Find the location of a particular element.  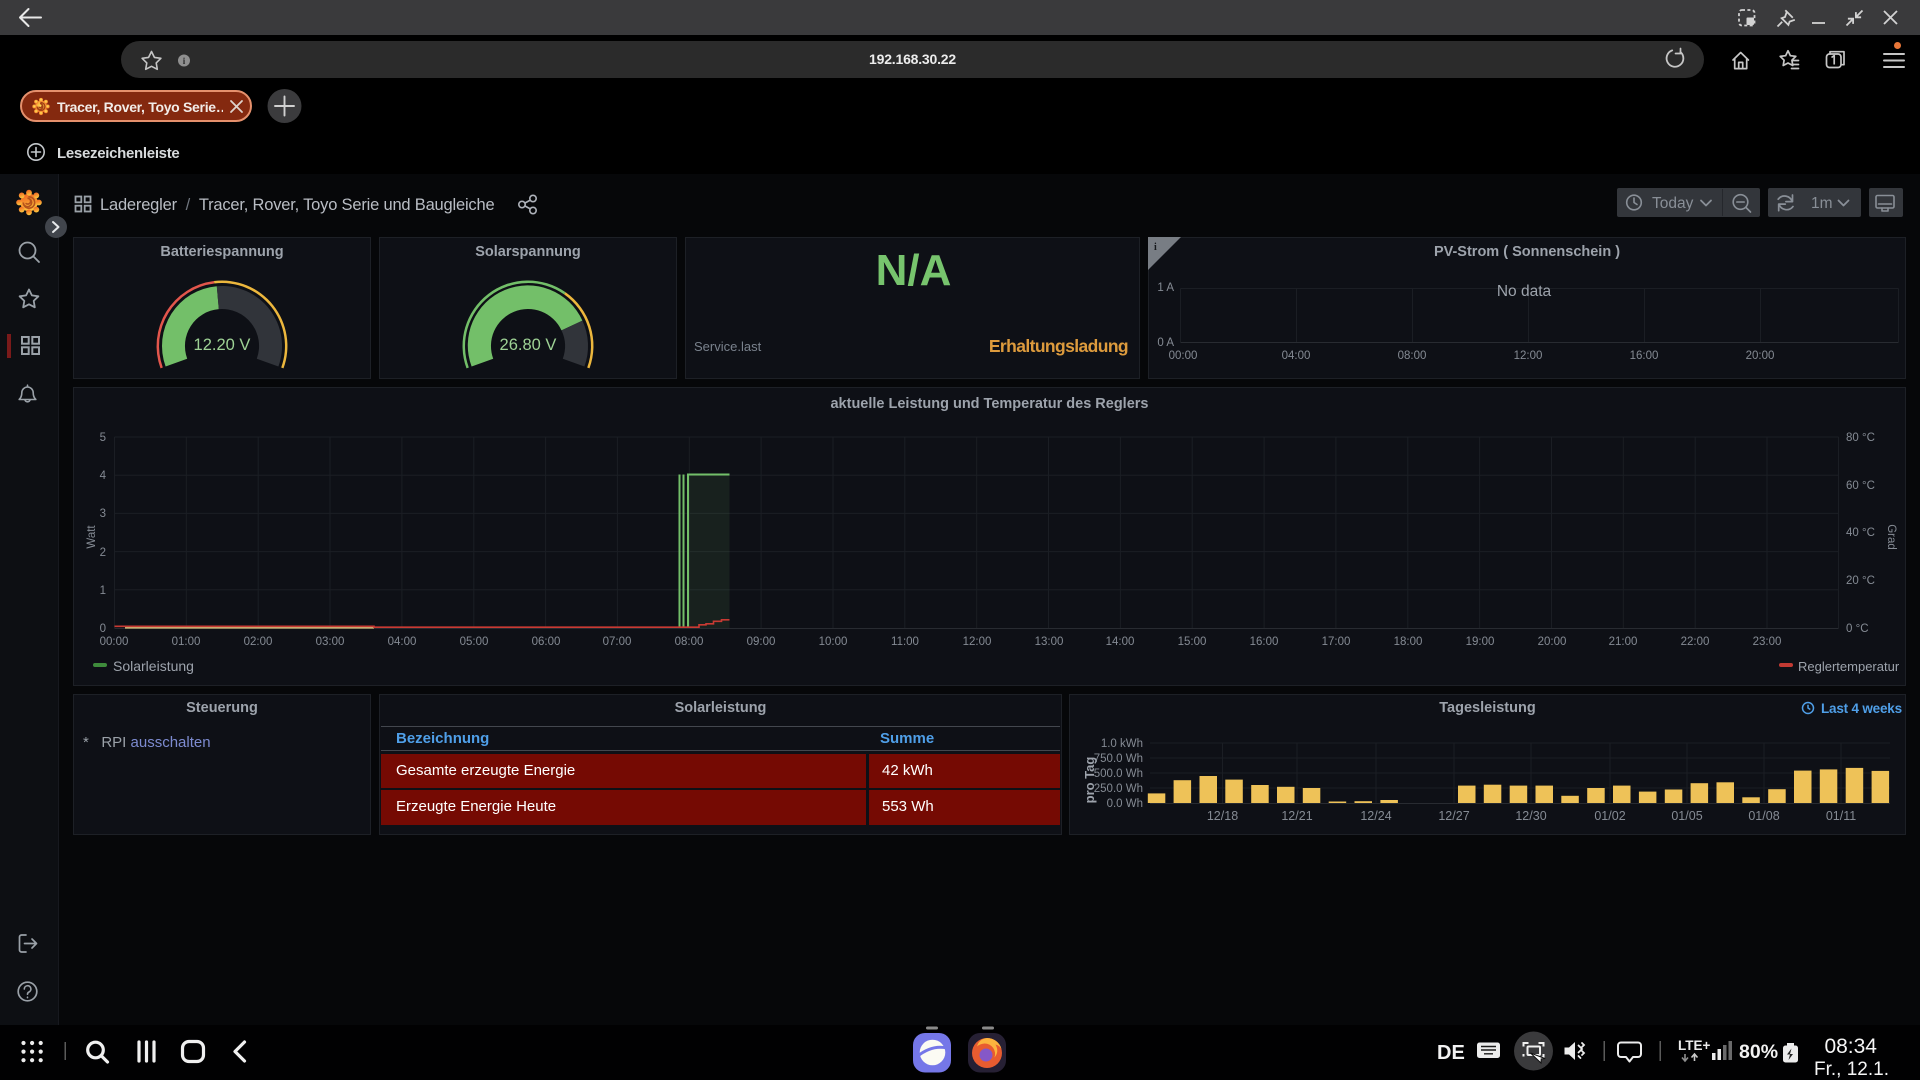

svg-text: Solarleistung is located at coordinates (153, 666).